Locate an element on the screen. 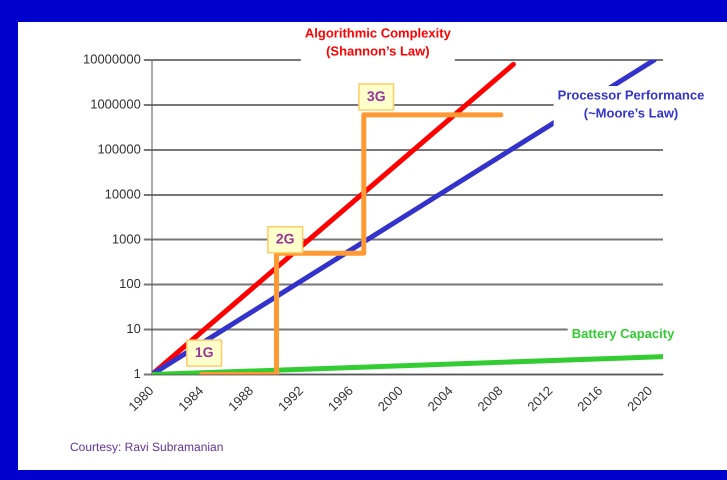 This screenshot has height=480, width=727. annotation: 2G is located at coordinates (285, 238).